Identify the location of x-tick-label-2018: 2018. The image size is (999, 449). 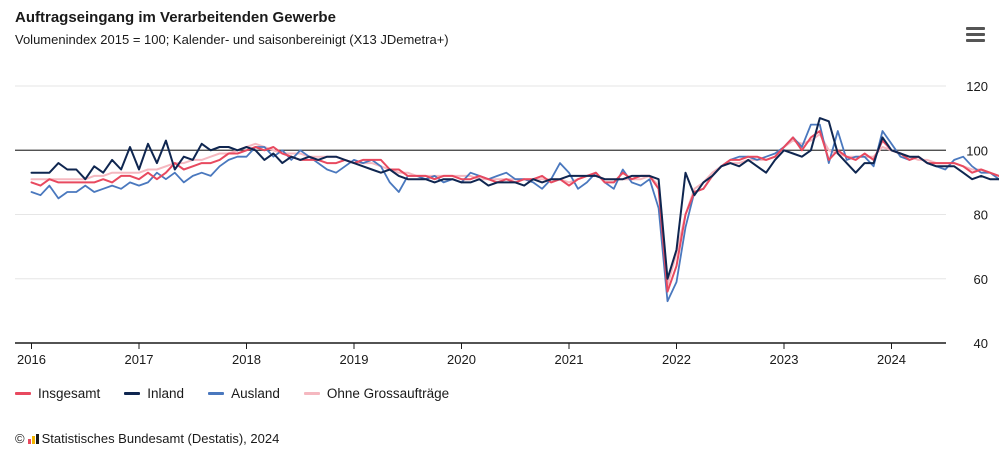
(246, 359).